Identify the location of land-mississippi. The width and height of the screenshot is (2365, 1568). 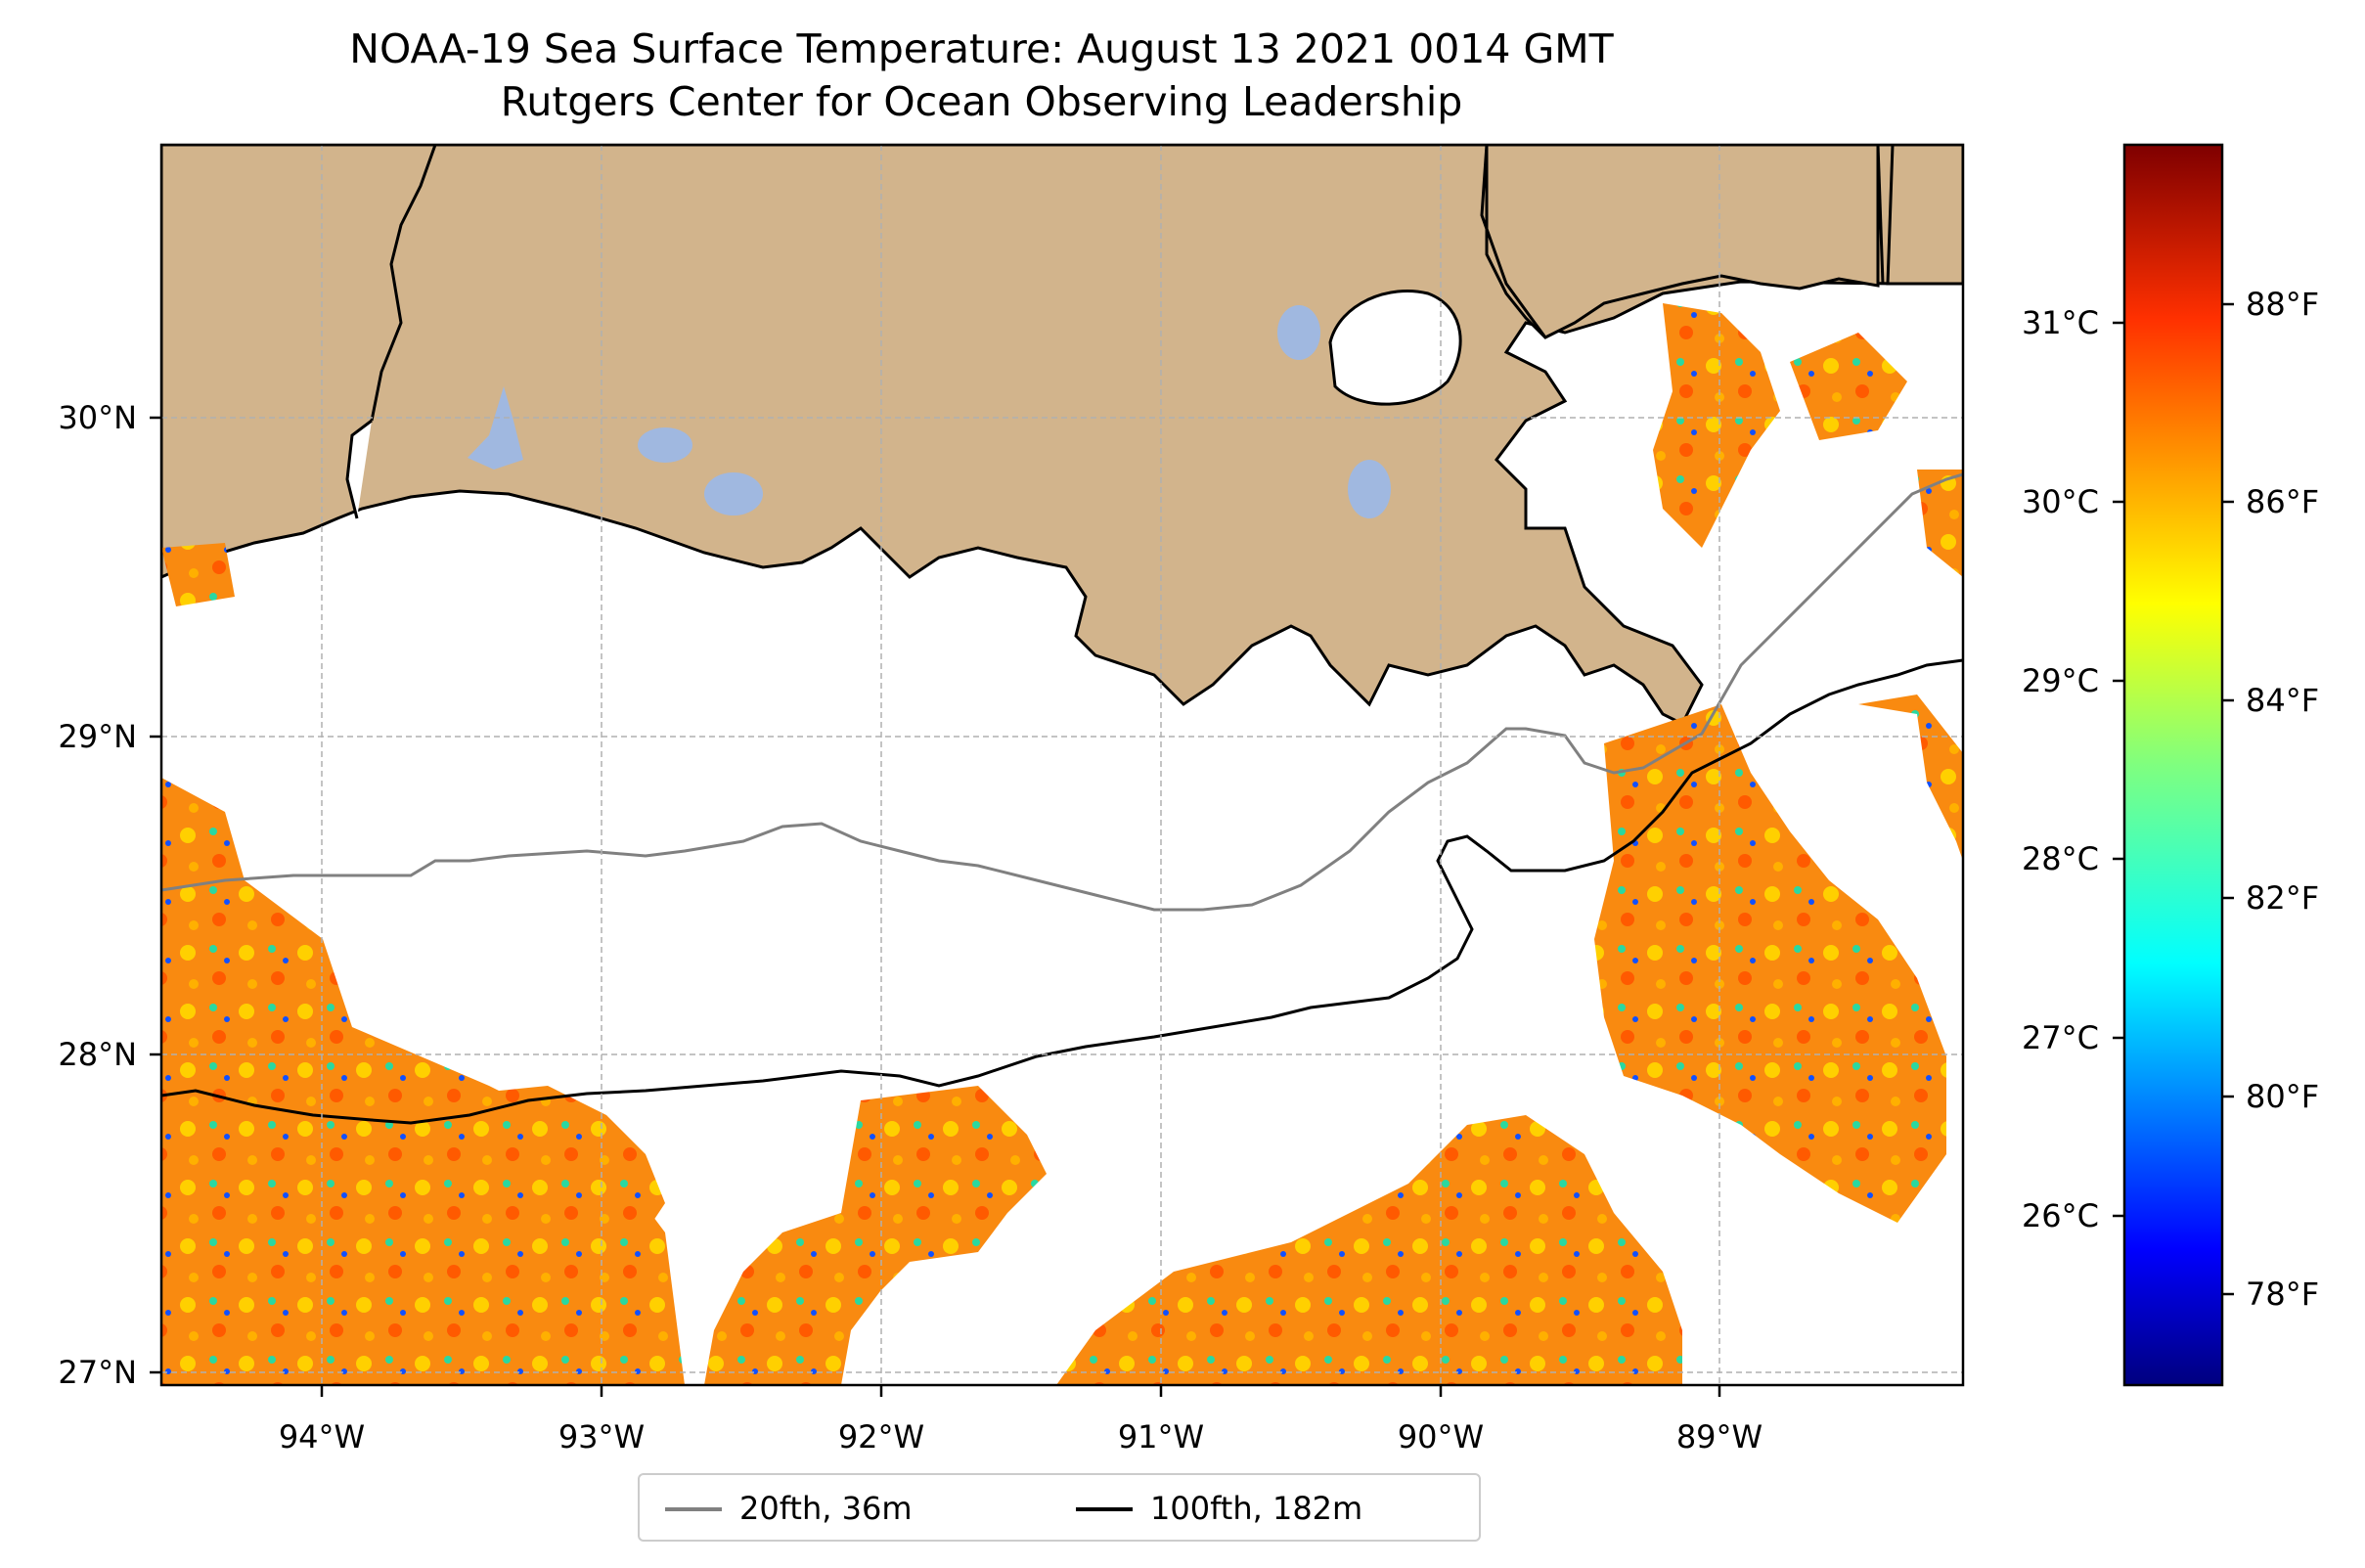
(1682, 242).